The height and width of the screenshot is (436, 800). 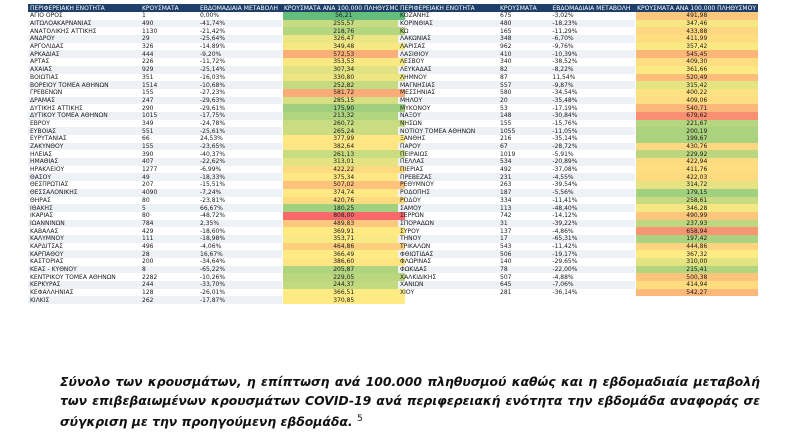 What do you see at coordinates (404, 31) in the screenshot?
I see `region-cell: ΚΩ` at bounding box center [404, 31].